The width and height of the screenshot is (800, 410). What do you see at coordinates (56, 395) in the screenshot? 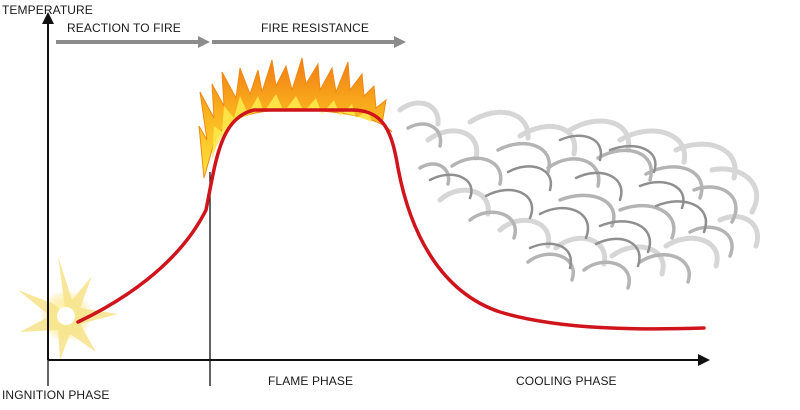
I see `ignition-phase-label: INGNITION PHASE` at bounding box center [56, 395].